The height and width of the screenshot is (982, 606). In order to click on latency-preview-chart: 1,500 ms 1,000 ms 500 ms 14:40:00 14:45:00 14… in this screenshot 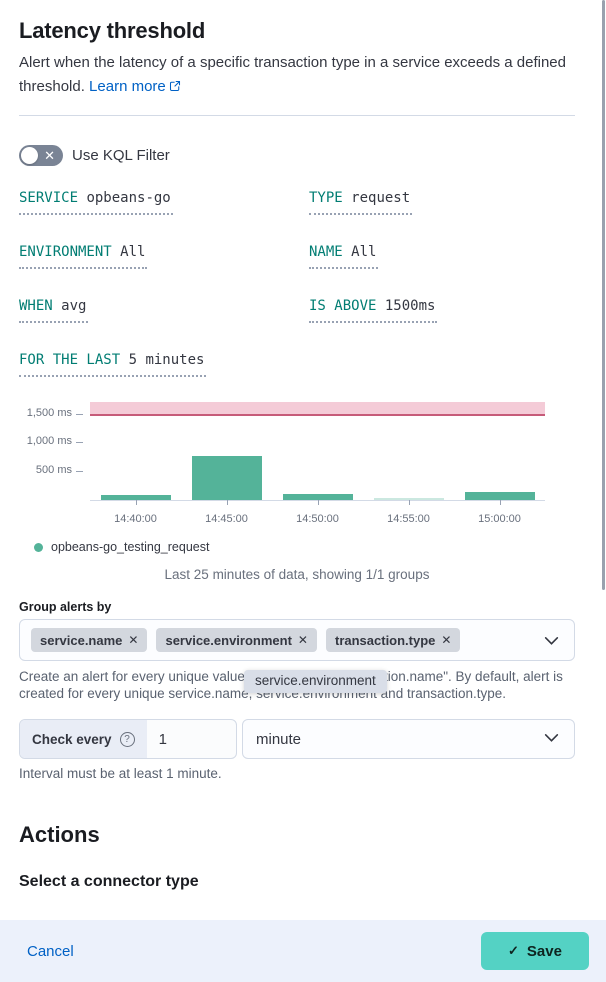, I will do `click(297, 464)`.